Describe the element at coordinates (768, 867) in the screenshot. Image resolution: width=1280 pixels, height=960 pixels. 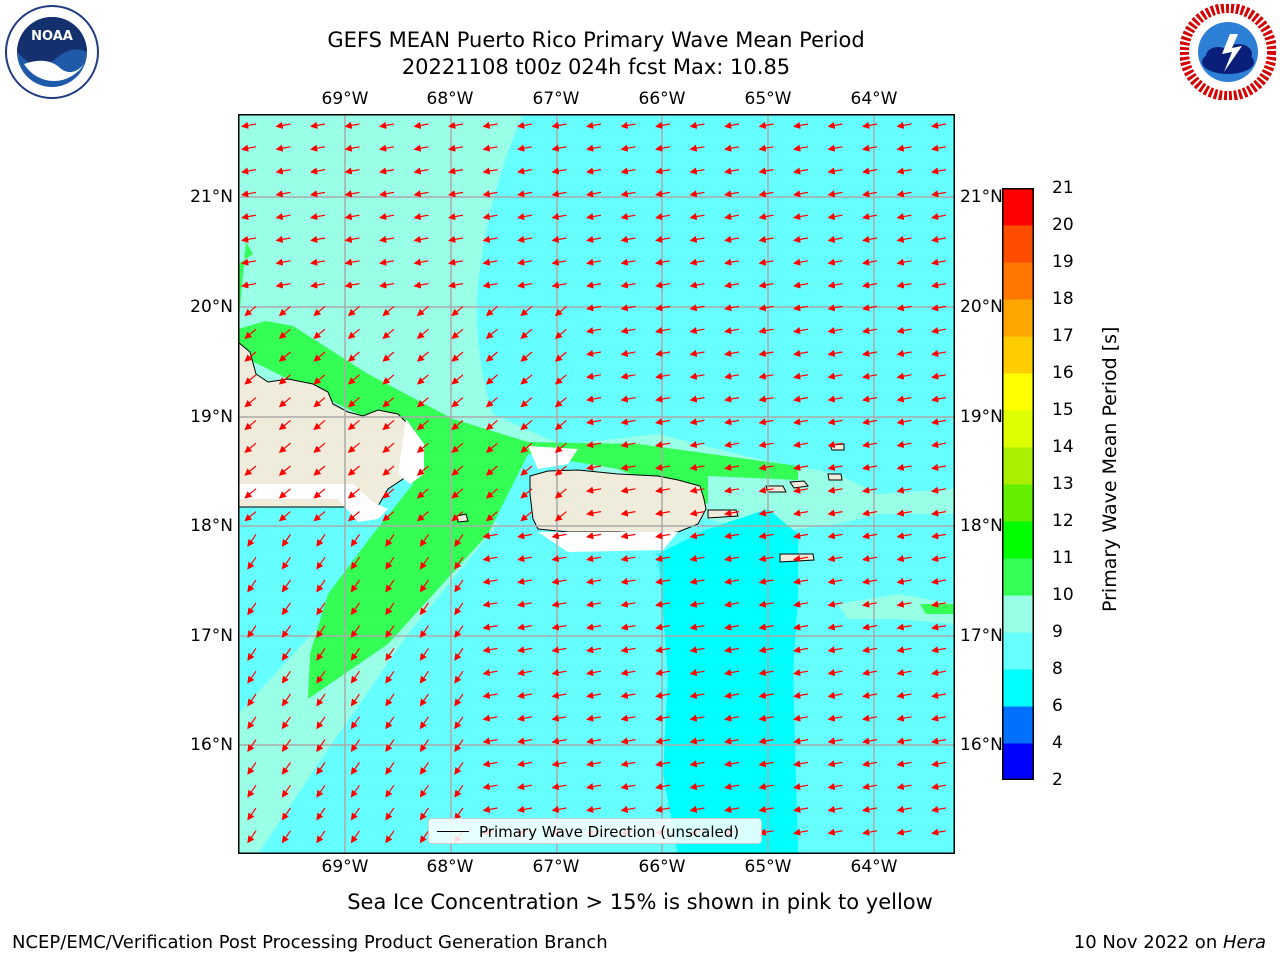
I see `lon-tick-bottom: 65°W` at that location.